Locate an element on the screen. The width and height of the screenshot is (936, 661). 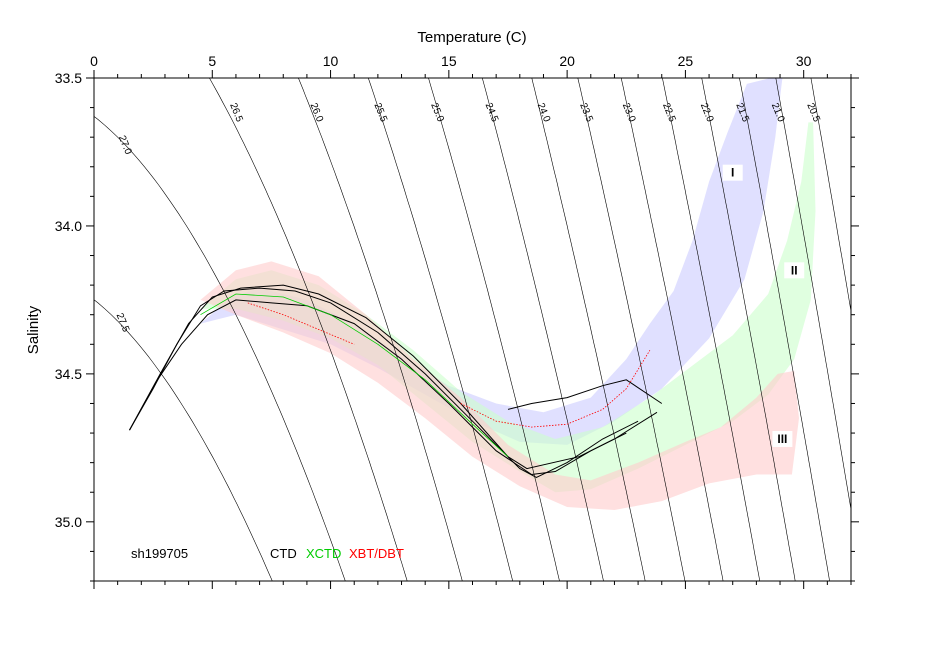
y-tick-label: 34.5 is located at coordinates (68, 374).